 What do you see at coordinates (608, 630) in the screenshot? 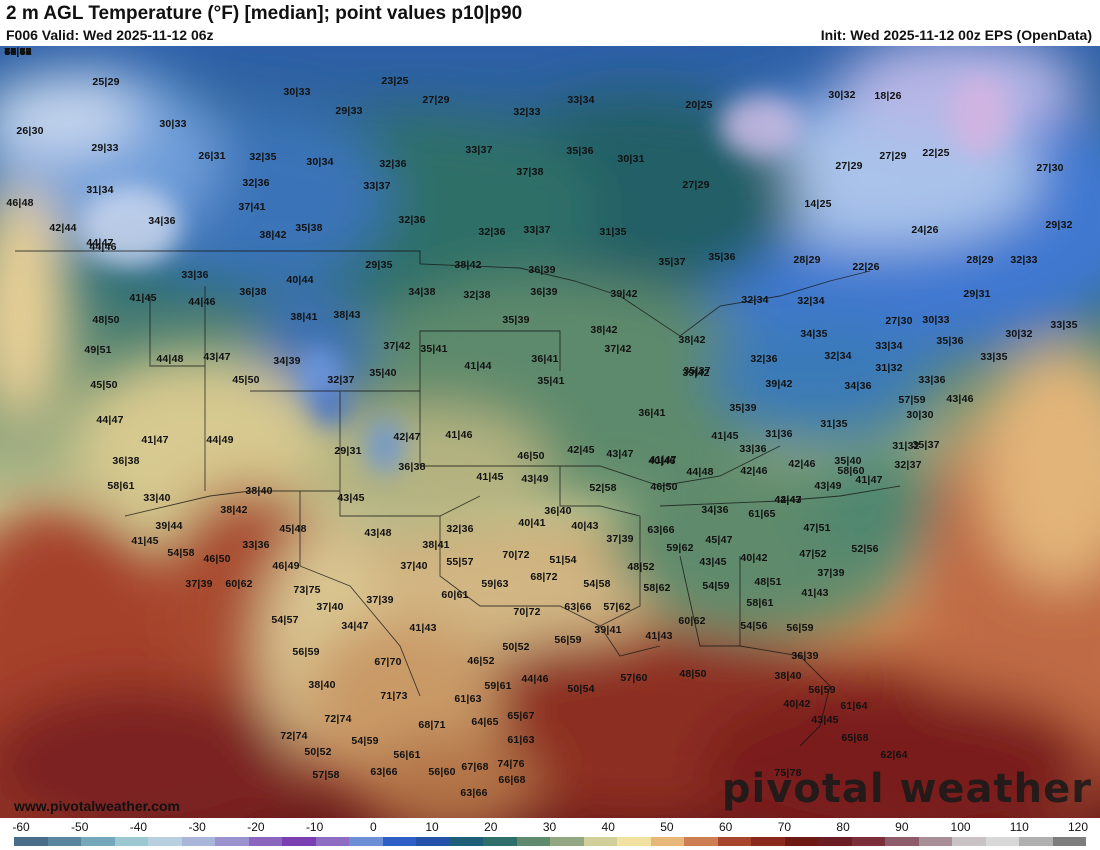
I see `point-value-label: 39|41` at bounding box center [608, 630].